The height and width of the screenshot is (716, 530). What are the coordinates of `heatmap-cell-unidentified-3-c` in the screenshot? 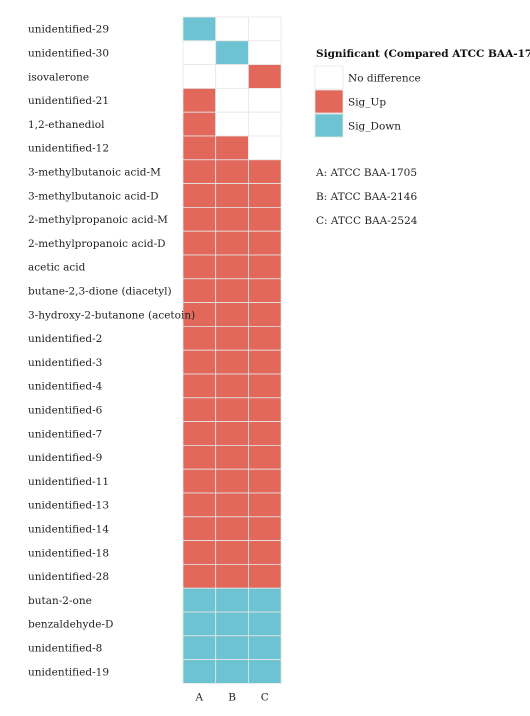 It's located at (264, 362).